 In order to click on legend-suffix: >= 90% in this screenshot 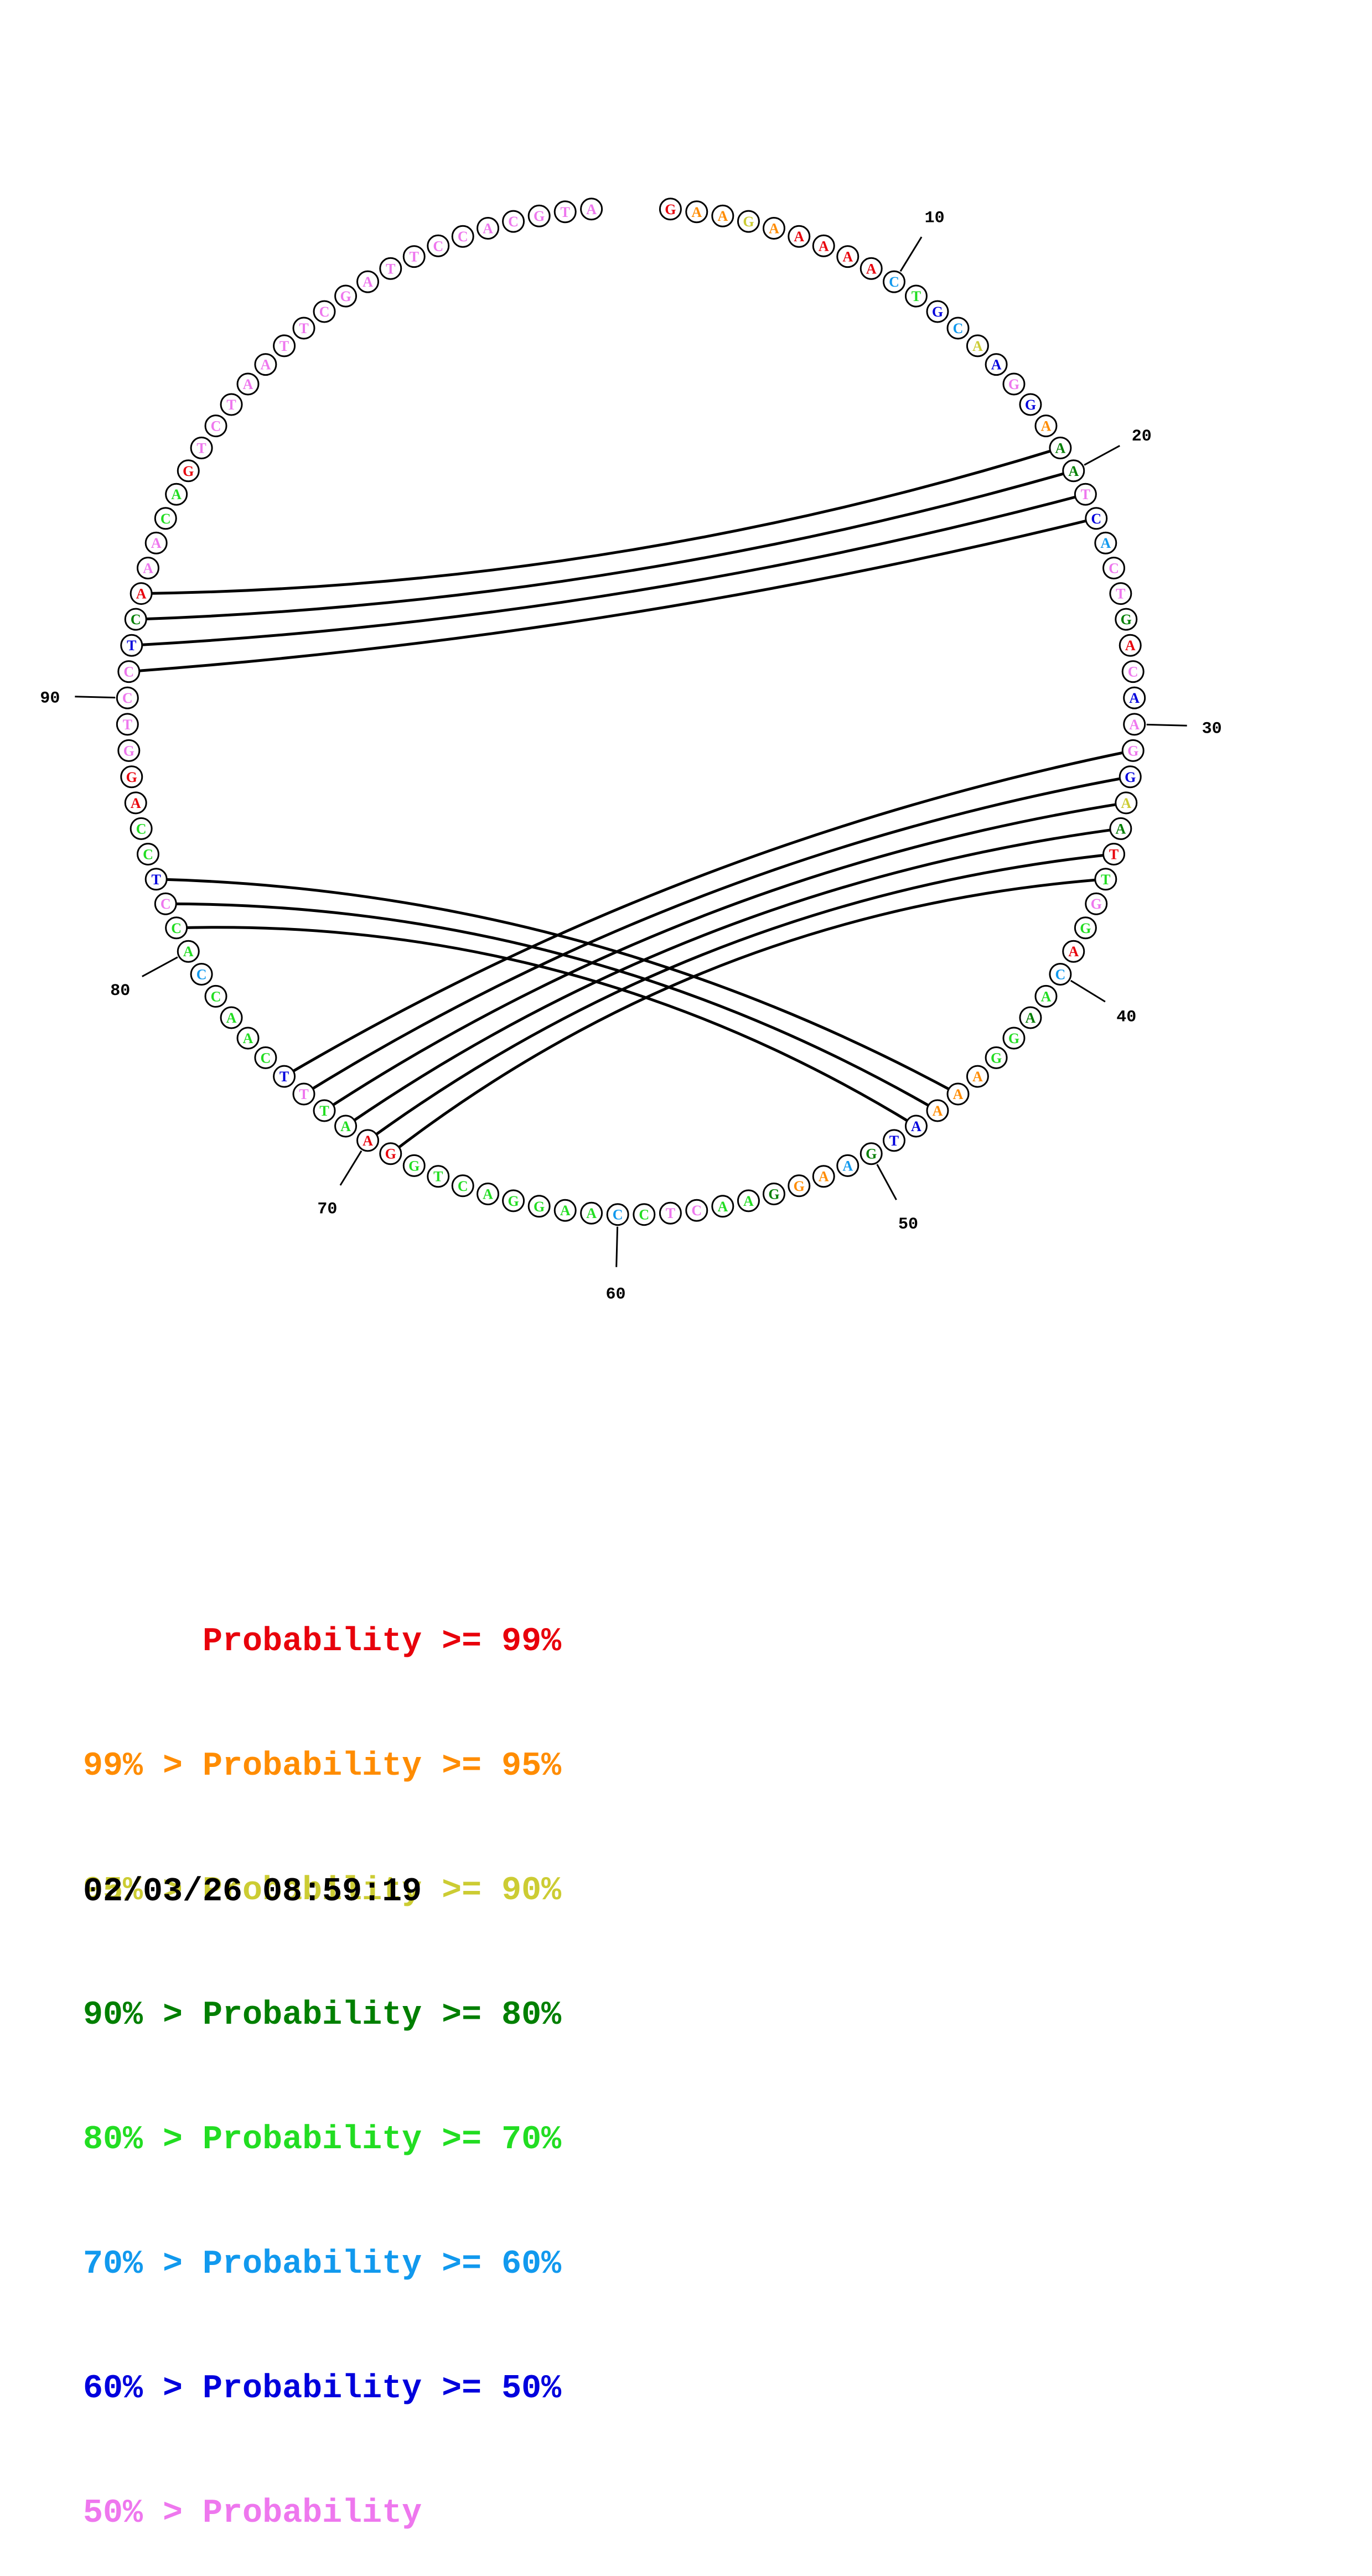, I will do `click(492, 1891)`.